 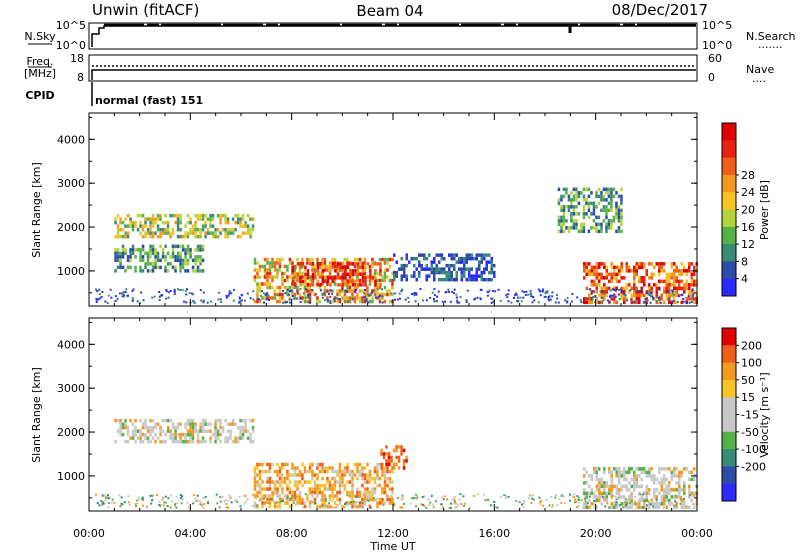 What do you see at coordinates (71, 139) in the screenshot?
I see `power-ytick-3: 4000` at bounding box center [71, 139].